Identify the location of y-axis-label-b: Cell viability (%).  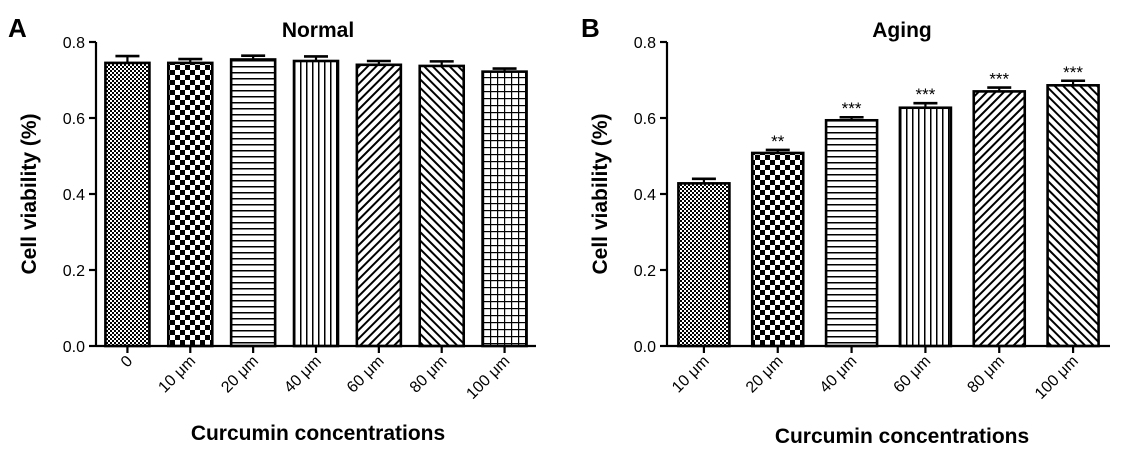
(600, 193).